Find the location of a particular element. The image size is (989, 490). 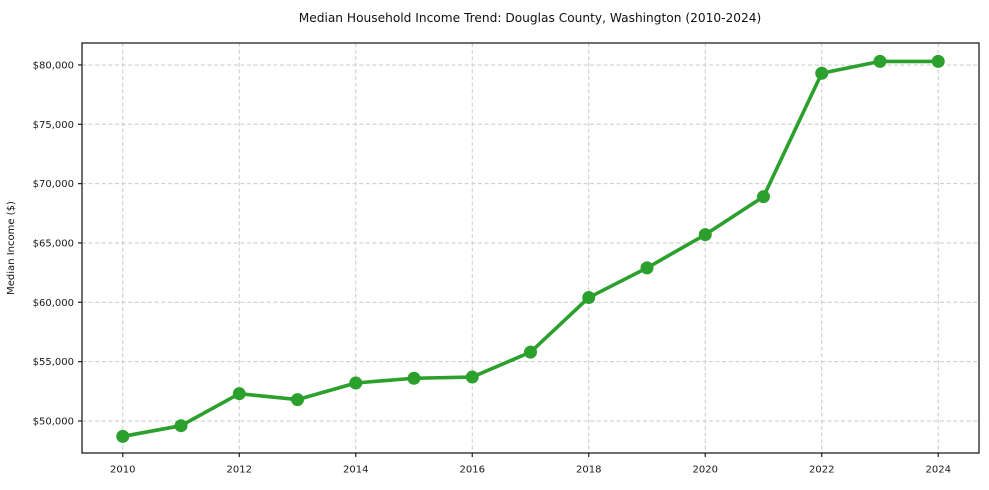

y-axis-label: Median Income ($) is located at coordinates (11, 248).